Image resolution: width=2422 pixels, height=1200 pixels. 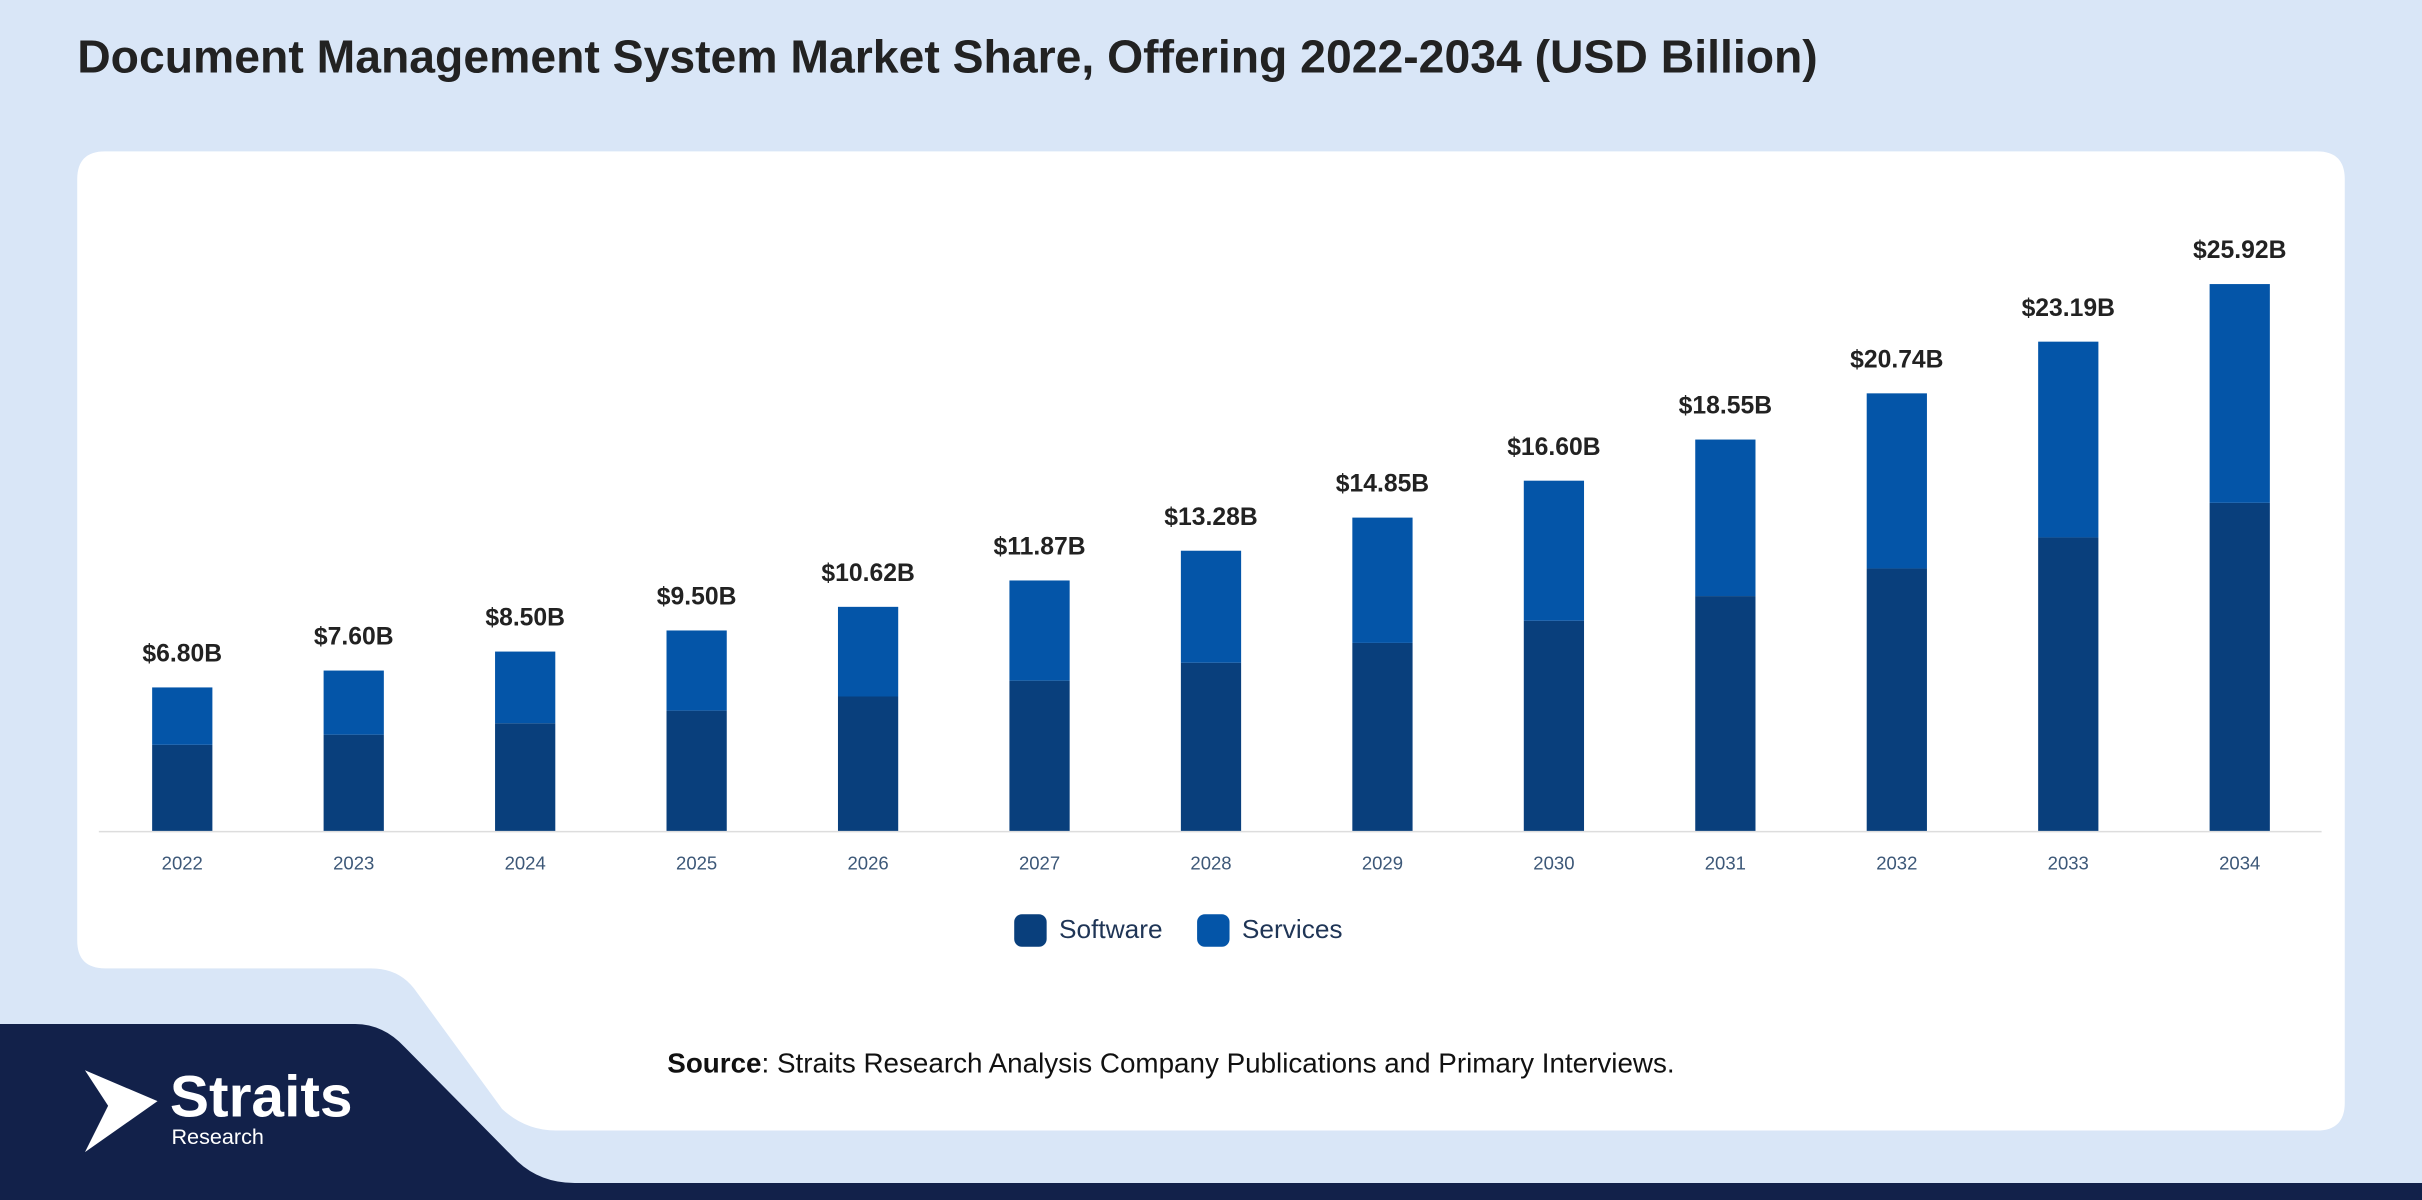 I want to click on x-tick-label: 2034, so click(x=2239, y=863).